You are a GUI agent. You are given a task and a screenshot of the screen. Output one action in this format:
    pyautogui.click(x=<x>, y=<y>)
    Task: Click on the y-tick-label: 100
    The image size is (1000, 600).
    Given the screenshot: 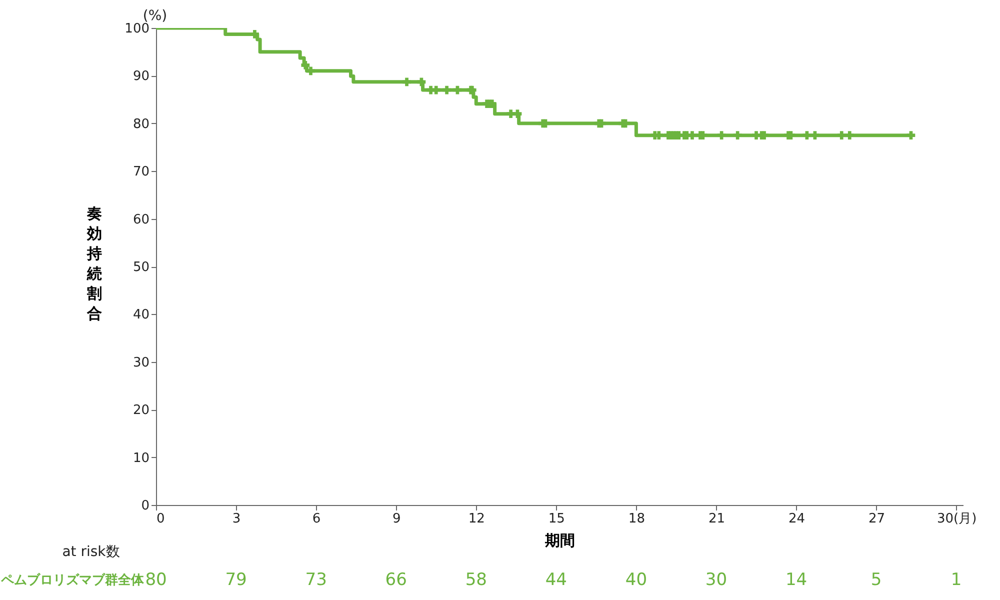 What is the action you would take?
    pyautogui.click(x=137, y=29)
    